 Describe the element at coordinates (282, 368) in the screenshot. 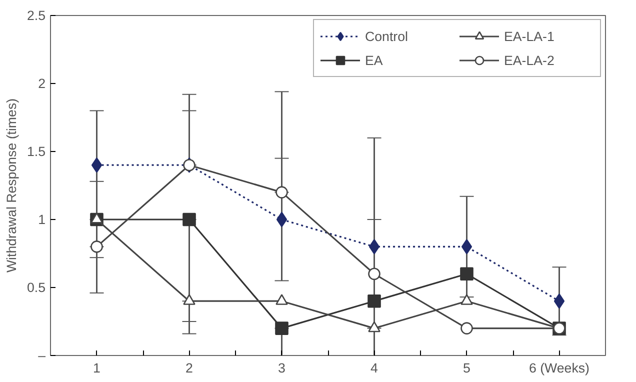

I see `x-tick-label: 3` at that location.